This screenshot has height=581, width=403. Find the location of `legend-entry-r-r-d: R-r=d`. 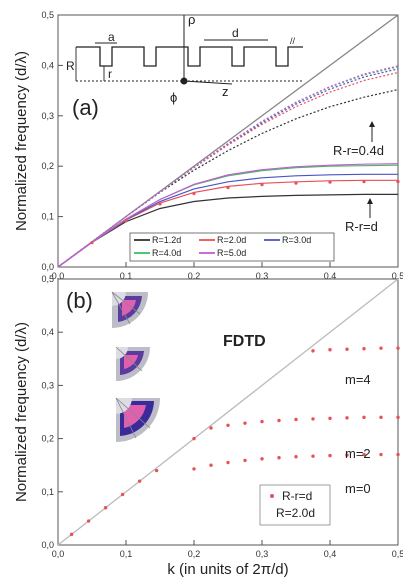

legend-entry-r-r-d: R-r=d is located at coordinates (297, 496).